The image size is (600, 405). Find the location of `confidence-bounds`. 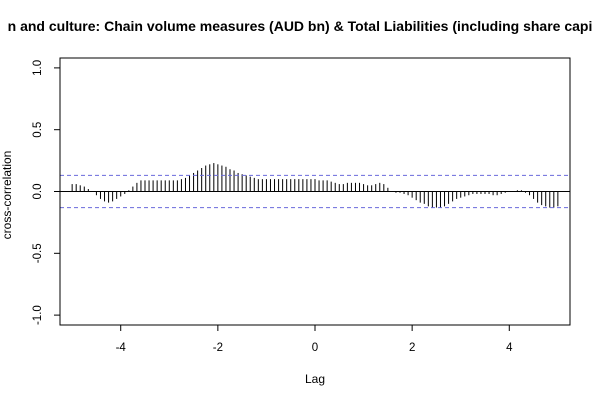

confidence-bounds is located at coordinates (315, 191).